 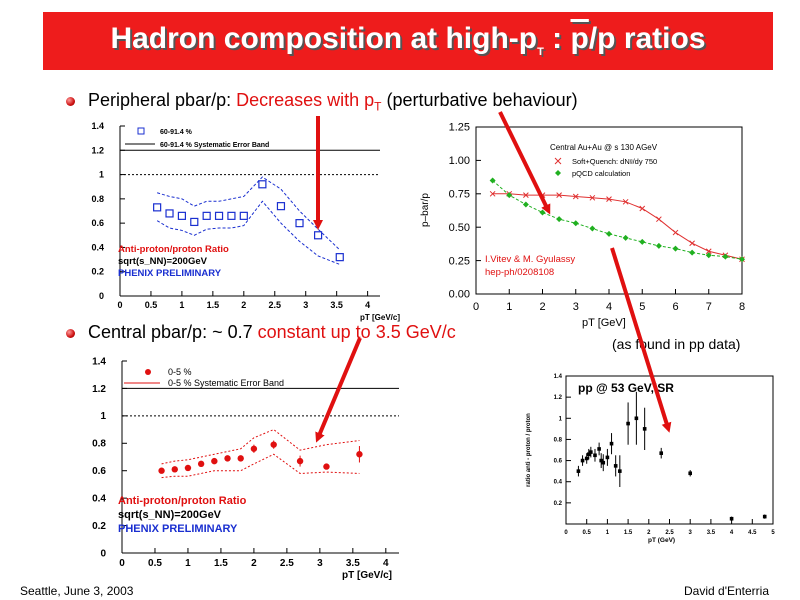 I want to click on x-tick-label: 6, so click(x=675, y=307).